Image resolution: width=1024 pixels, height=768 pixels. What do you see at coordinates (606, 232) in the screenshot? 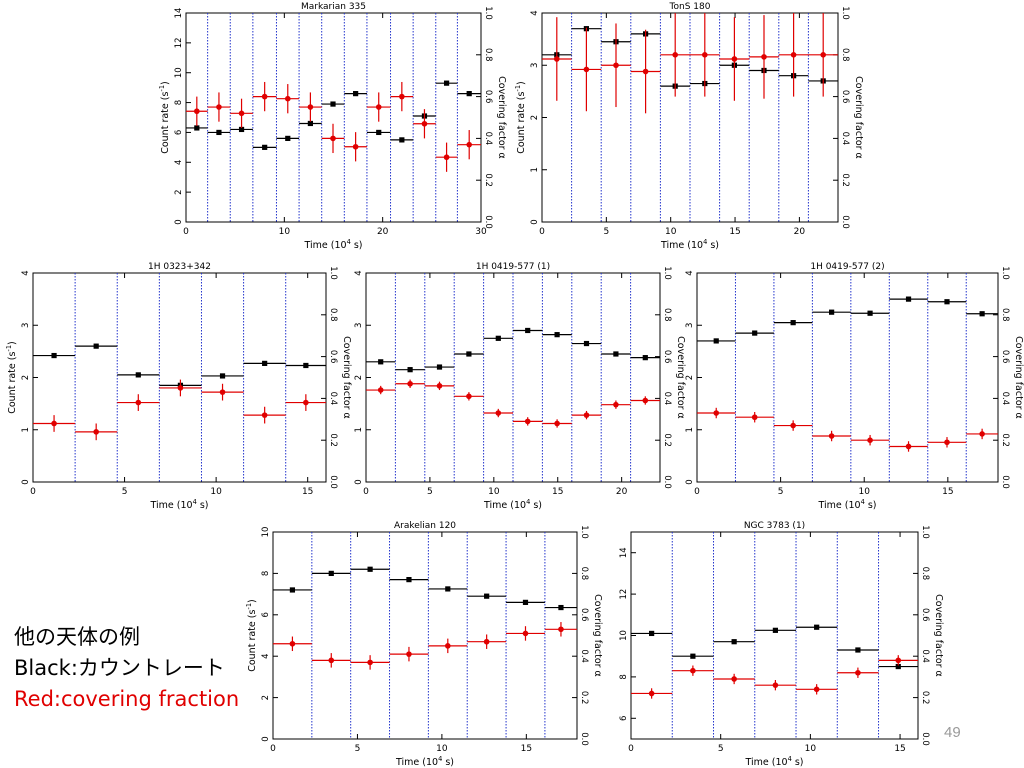
I see `x-tick-label: 5` at bounding box center [606, 232].